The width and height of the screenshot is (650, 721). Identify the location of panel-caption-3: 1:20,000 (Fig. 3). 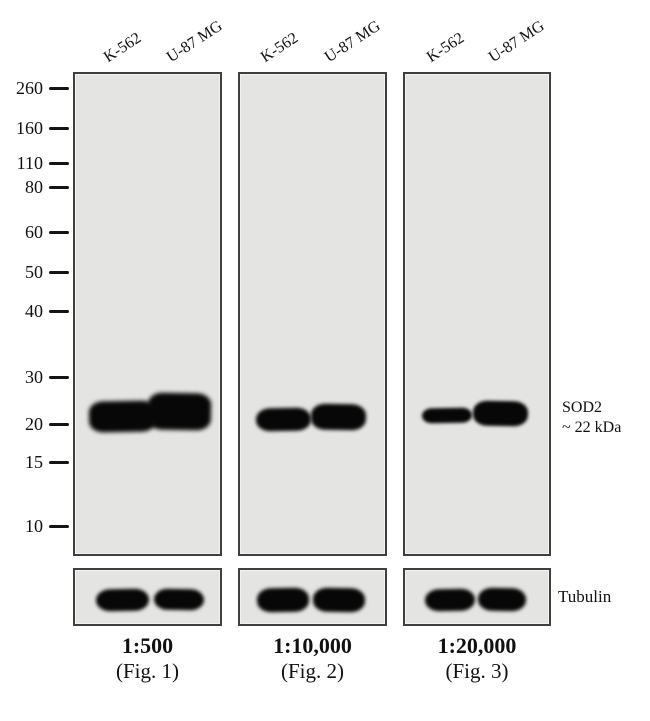
(477, 658).